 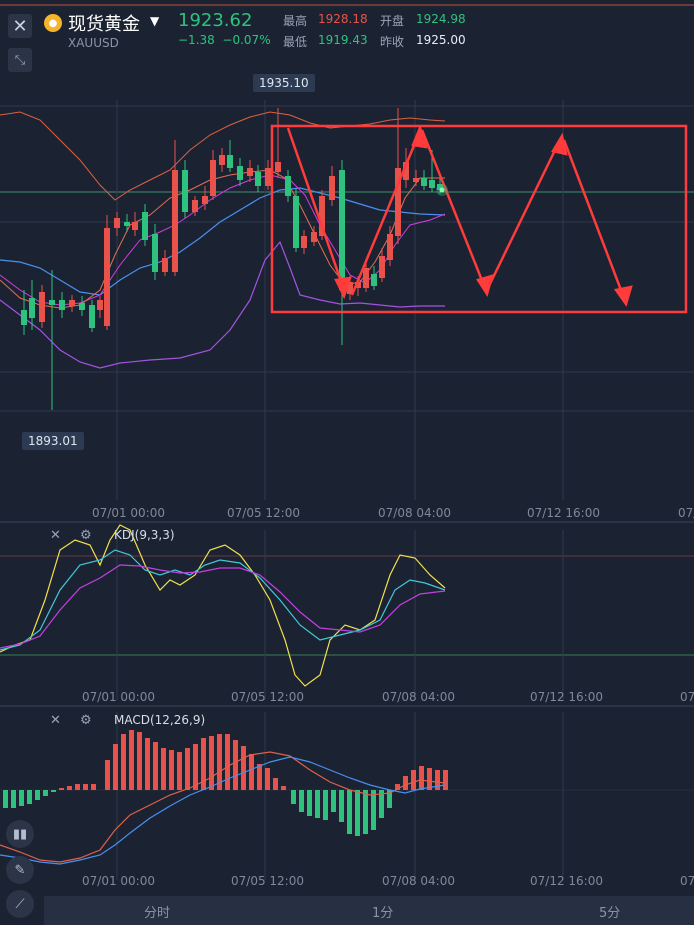 I want to click on instrument-title: 现货黄金, so click(x=104, y=24).